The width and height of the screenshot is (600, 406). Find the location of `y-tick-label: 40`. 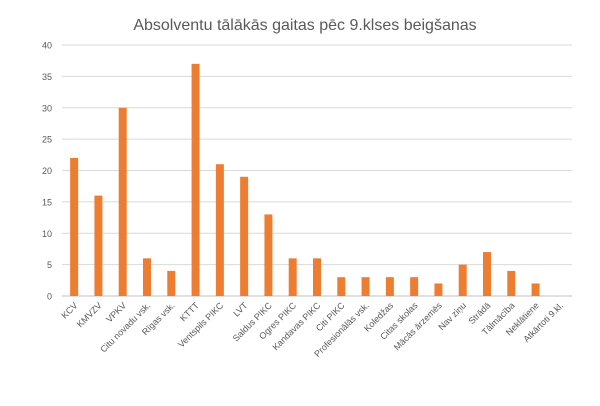

y-tick-label: 40 is located at coordinates (47, 46).